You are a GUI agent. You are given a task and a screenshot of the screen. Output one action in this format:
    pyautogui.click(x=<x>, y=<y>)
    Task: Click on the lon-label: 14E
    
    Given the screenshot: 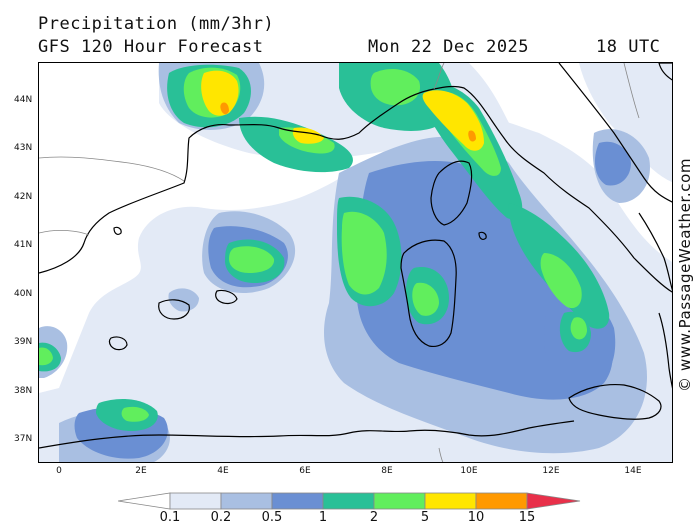 What is the action you would take?
    pyautogui.click(x=633, y=471)
    